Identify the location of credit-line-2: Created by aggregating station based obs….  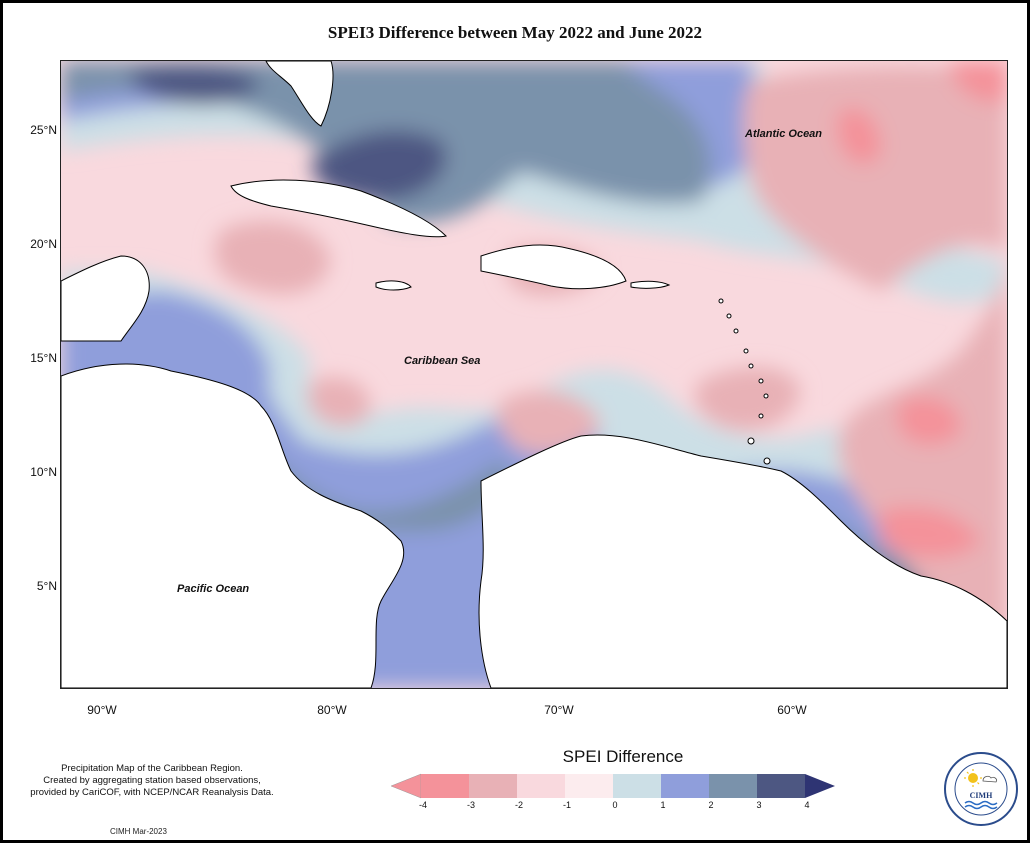
(152, 780).